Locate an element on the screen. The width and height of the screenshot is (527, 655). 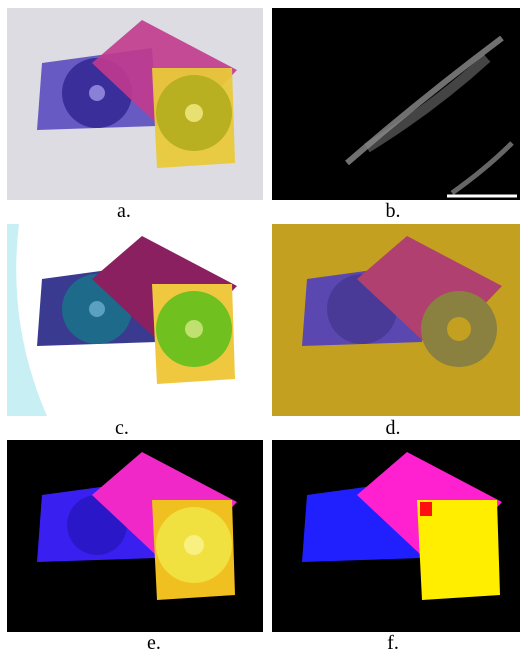
panel-label: a. is located at coordinates (124, 211).